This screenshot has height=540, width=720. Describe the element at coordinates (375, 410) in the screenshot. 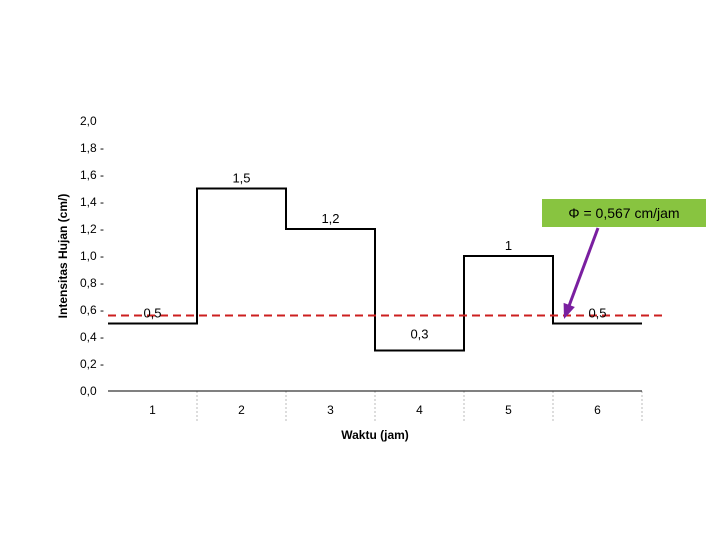

I see `x-axis-ticks: 1 2 3 4 5 6` at that location.